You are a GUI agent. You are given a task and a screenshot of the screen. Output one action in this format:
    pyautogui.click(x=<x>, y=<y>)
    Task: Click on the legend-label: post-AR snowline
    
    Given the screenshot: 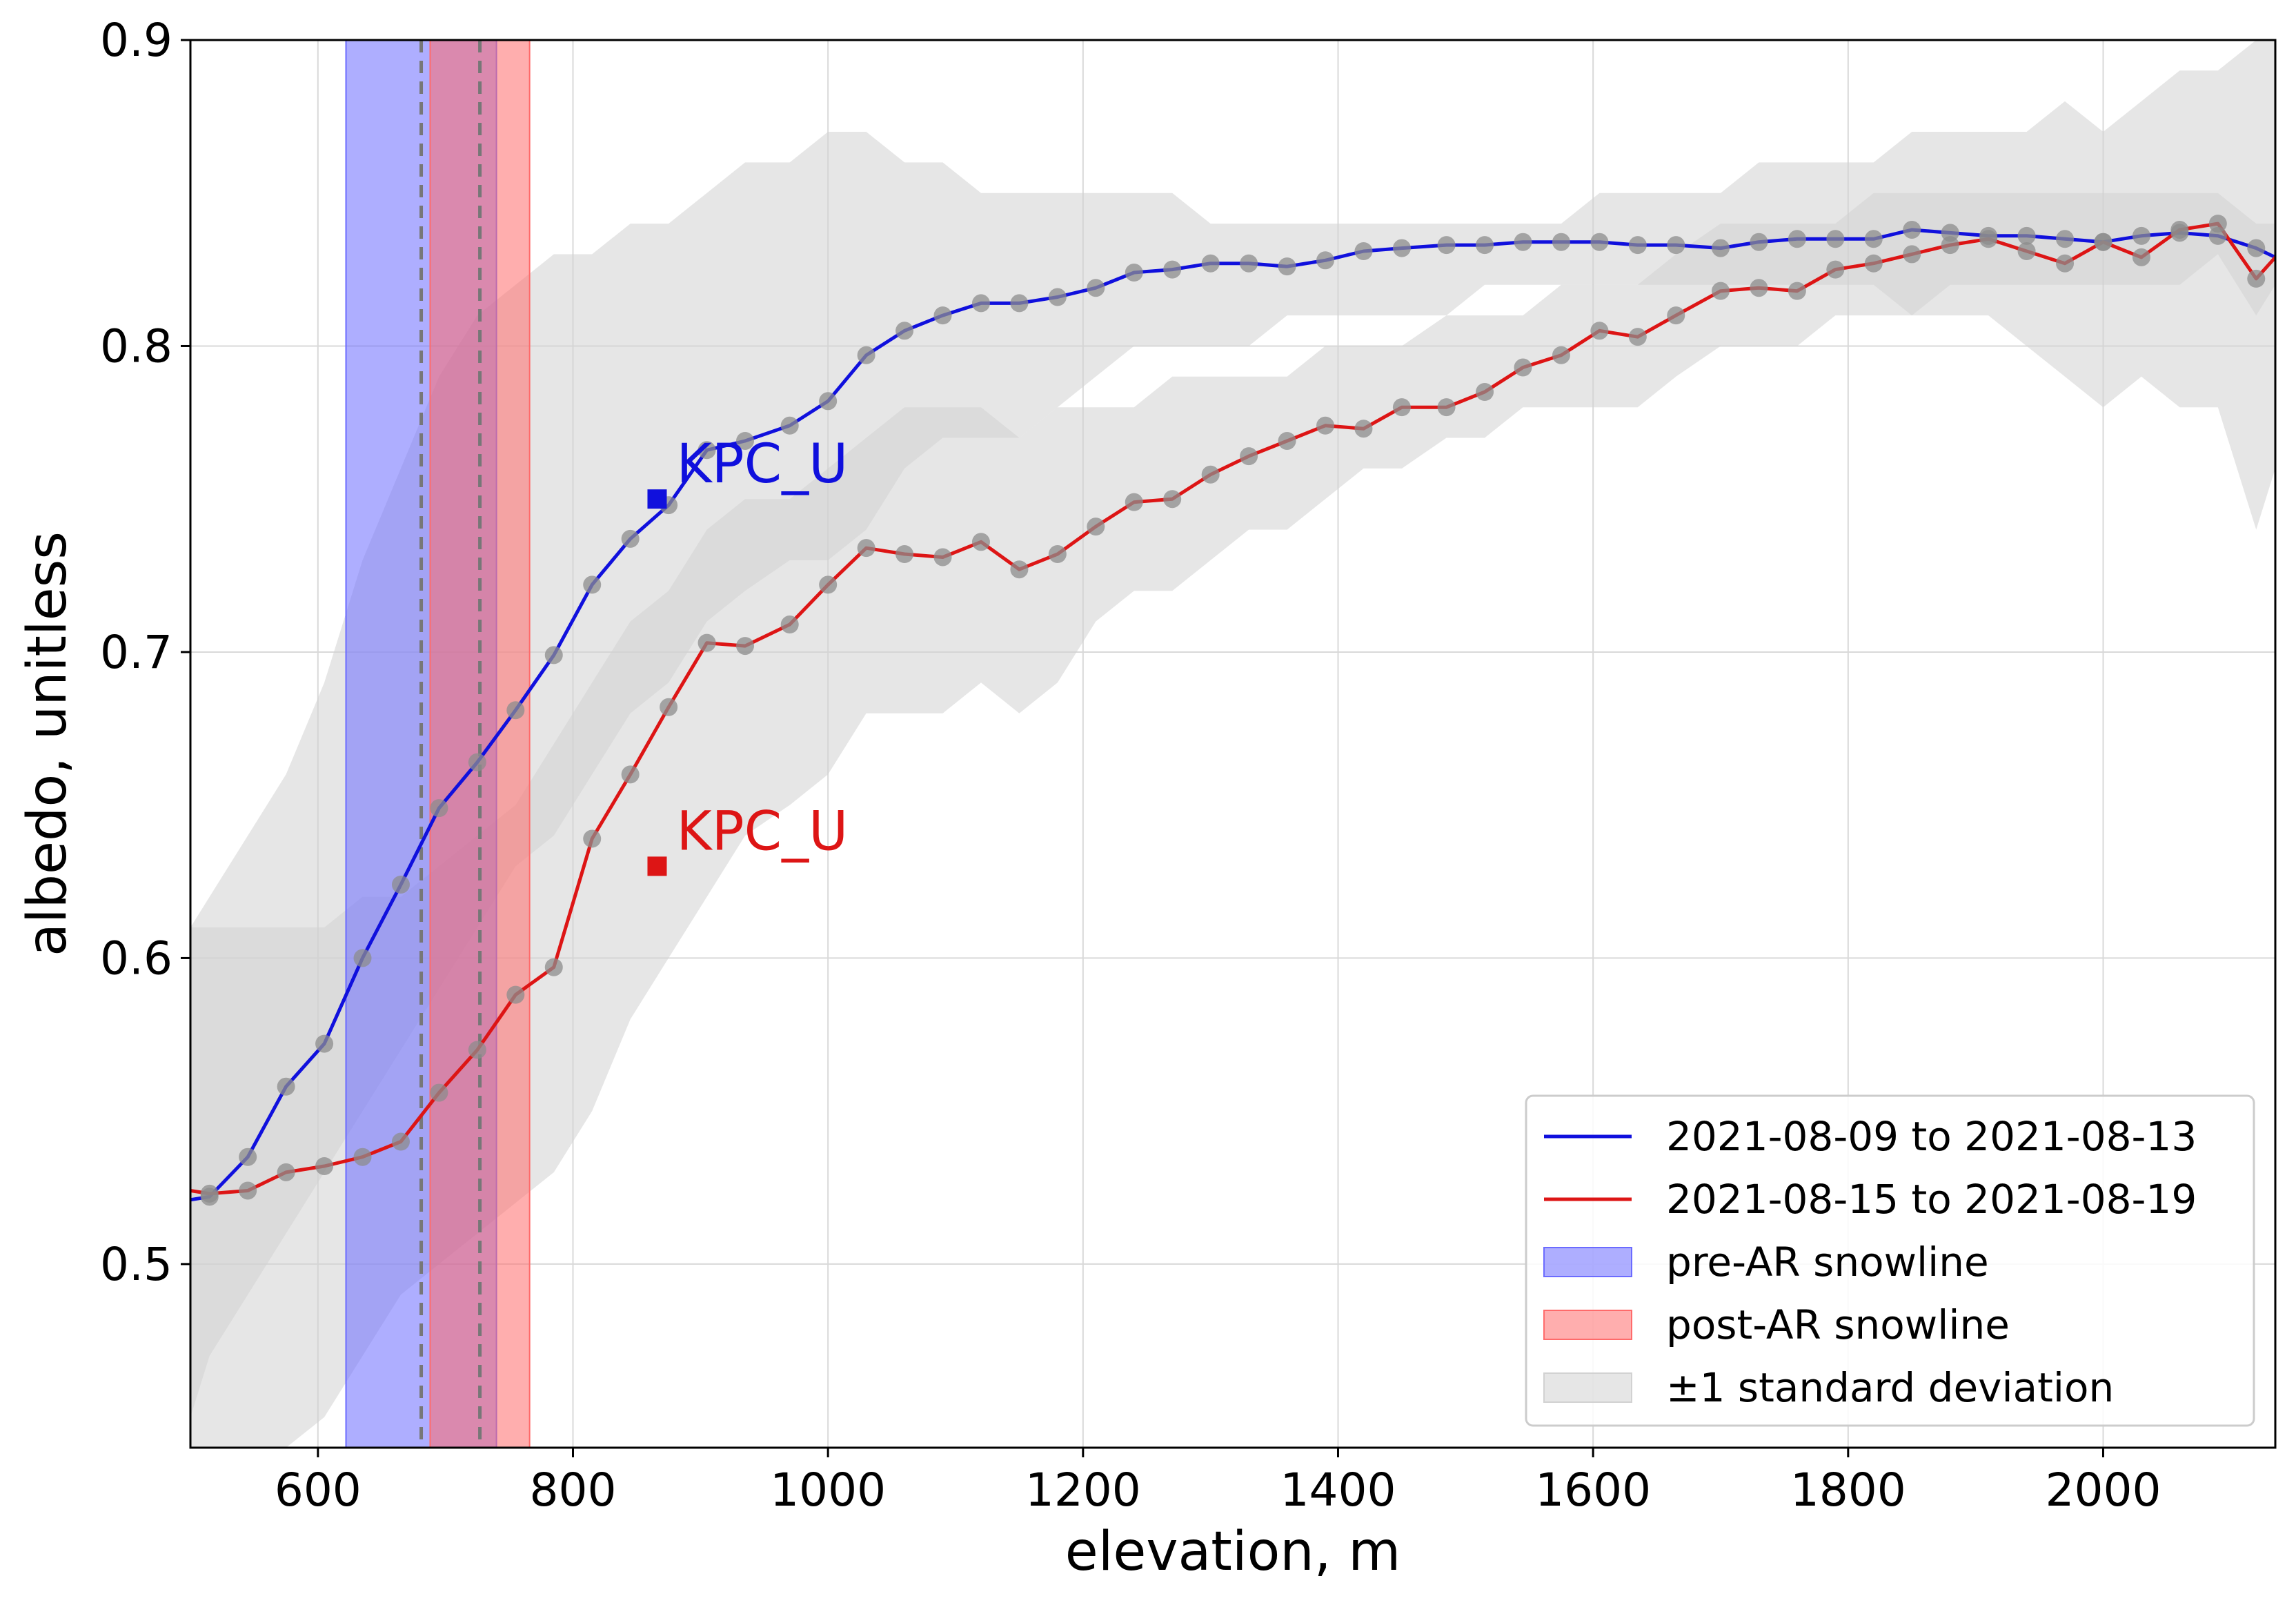 What is the action you would take?
    pyautogui.click(x=1838, y=1324)
    